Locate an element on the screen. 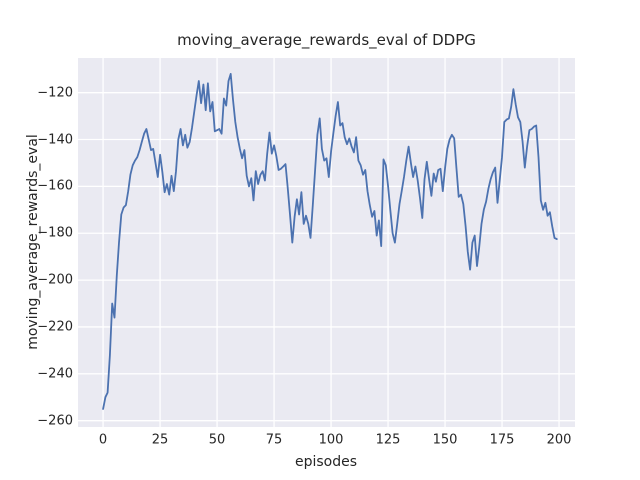 The width and height of the screenshot is (640, 480). x-axis-label: episodes is located at coordinates (326, 462).